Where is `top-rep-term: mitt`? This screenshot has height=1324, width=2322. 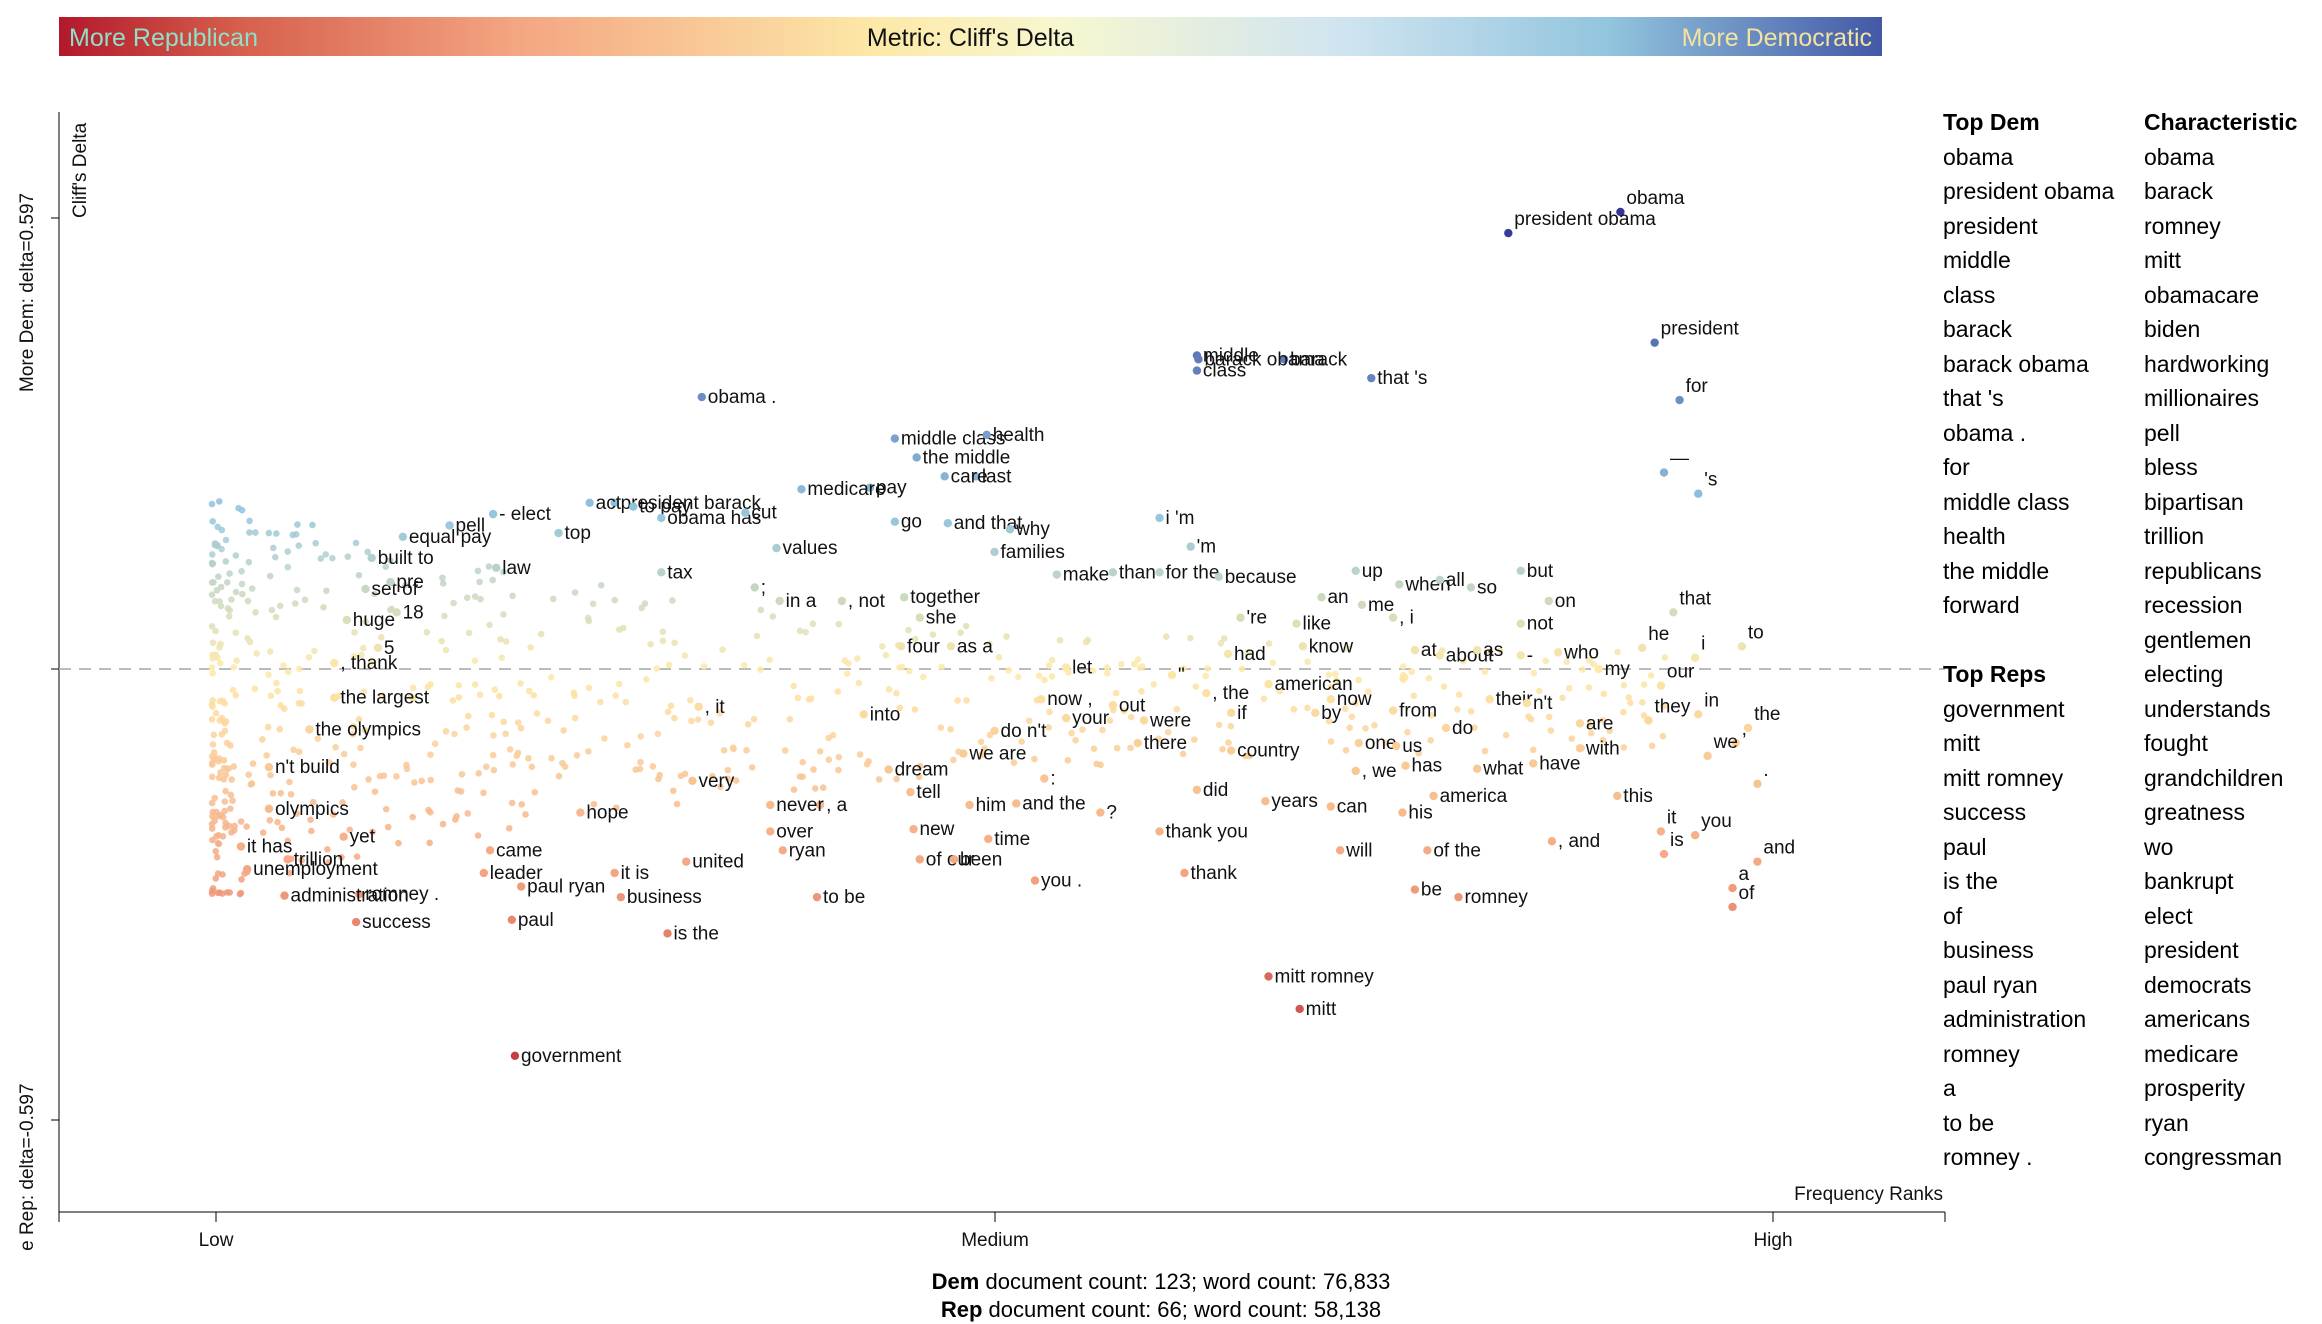 top-rep-term: mitt is located at coordinates (1962, 743).